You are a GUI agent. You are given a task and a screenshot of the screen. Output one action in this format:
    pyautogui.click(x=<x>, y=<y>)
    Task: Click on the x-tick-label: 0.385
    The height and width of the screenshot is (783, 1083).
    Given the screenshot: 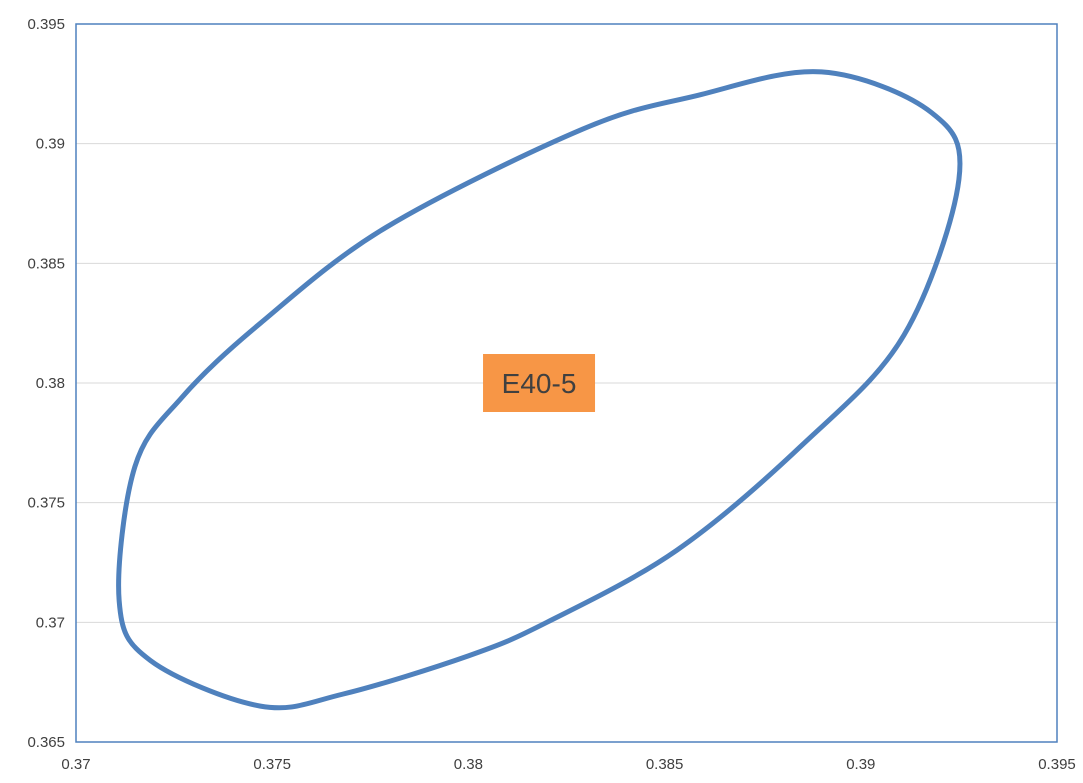 What is the action you would take?
    pyautogui.click(x=665, y=764)
    